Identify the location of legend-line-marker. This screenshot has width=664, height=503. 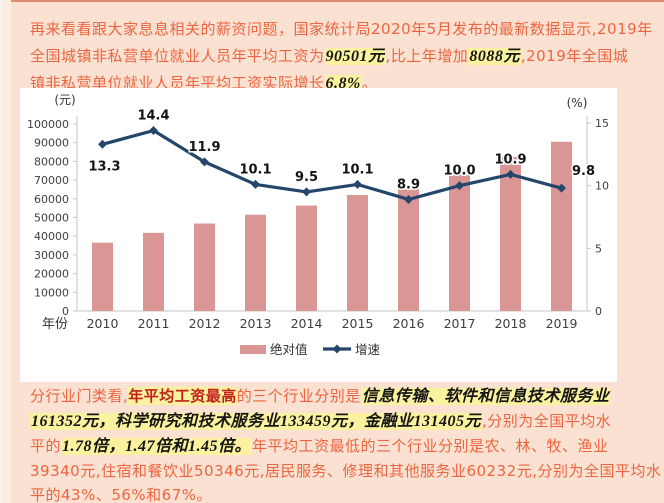
(337, 349).